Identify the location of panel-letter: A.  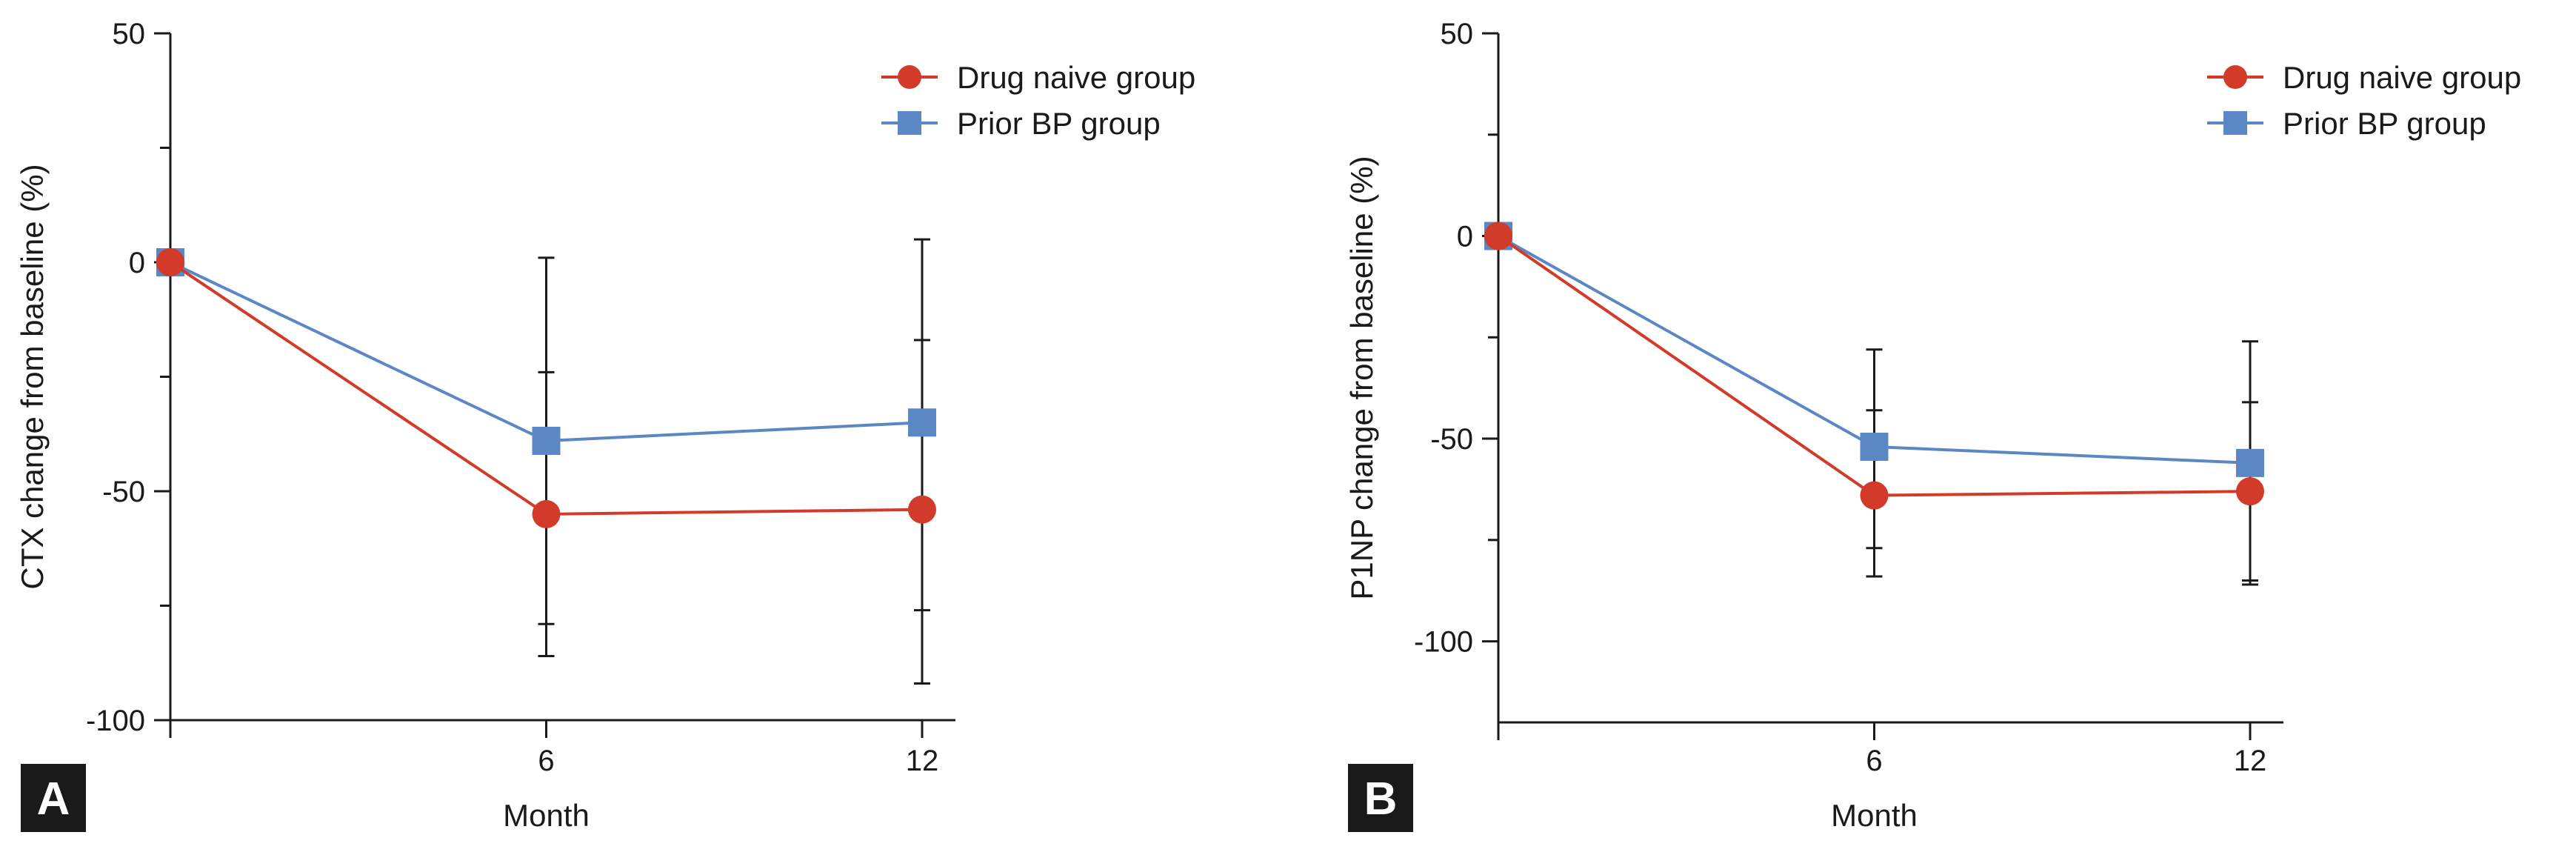
(53, 799).